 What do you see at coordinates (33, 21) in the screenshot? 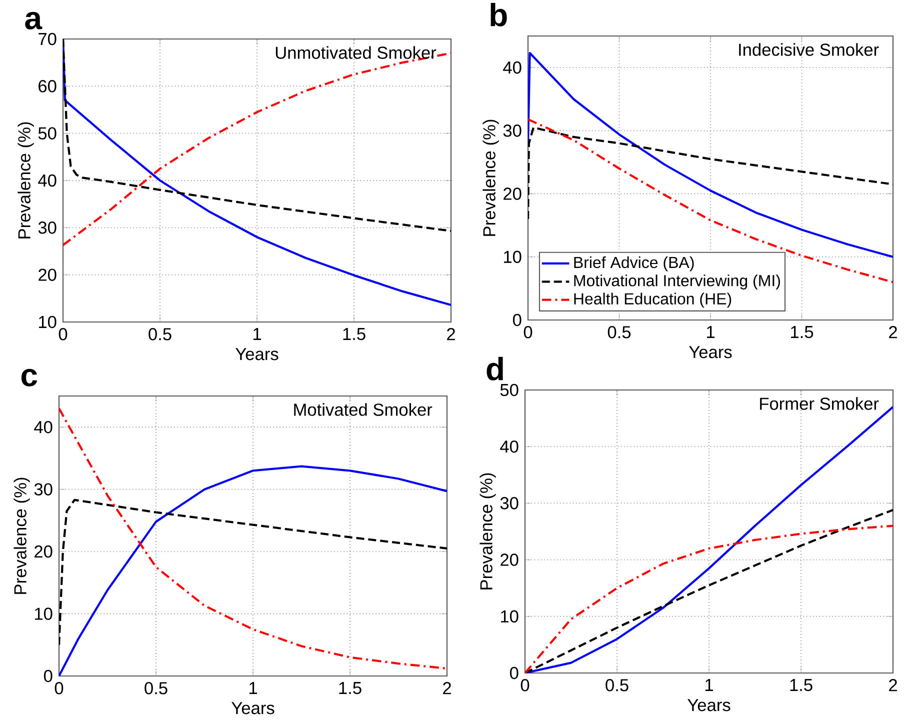
I see `chart-title: a` at bounding box center [33, 21].